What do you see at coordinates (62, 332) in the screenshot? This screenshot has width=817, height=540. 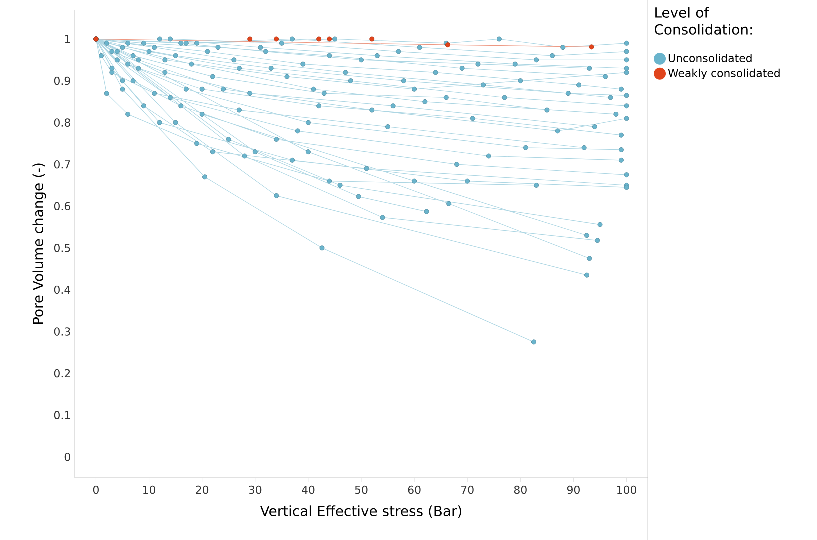 I see `y-tick-label: 0.3` at bounding box center [62, 332].